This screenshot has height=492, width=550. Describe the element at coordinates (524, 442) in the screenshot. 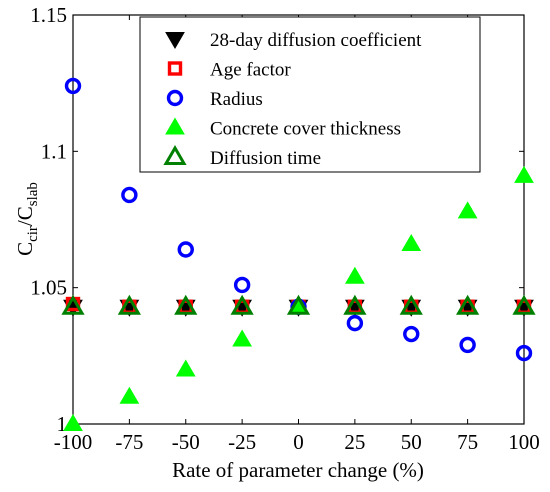

I see `x-tick-label: 100` at that location.